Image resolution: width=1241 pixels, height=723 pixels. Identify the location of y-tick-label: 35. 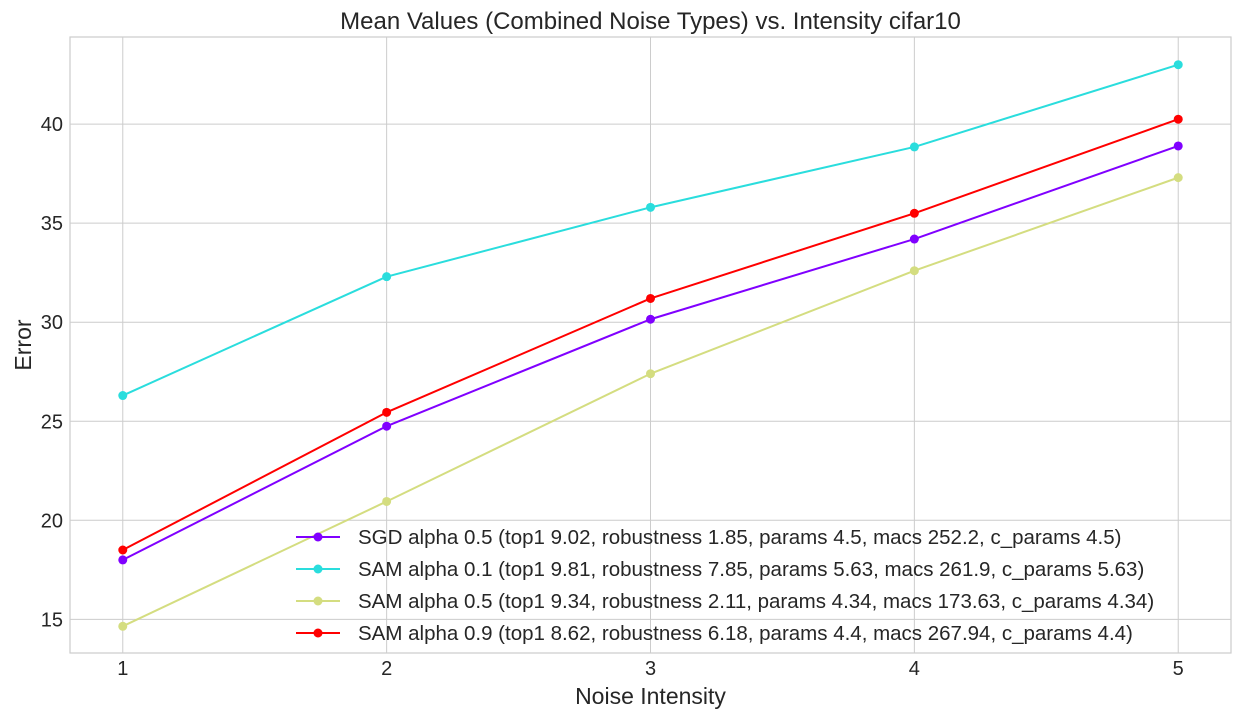
(52, 224).